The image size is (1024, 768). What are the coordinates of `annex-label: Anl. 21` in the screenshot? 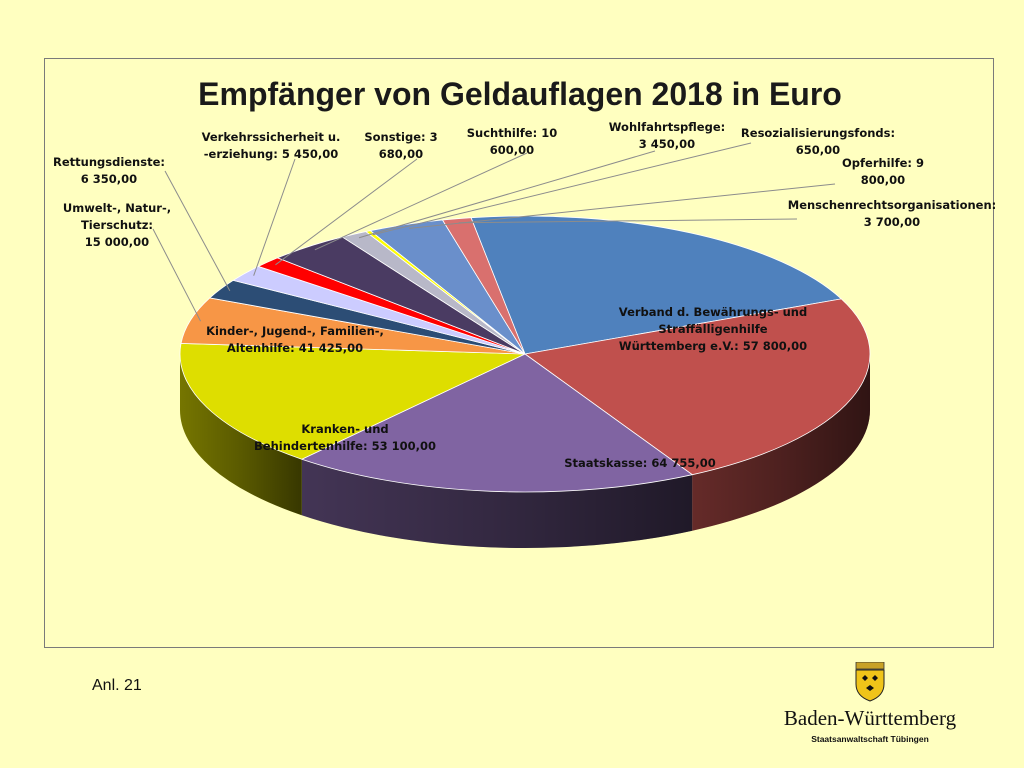 It's located at (117, 685).